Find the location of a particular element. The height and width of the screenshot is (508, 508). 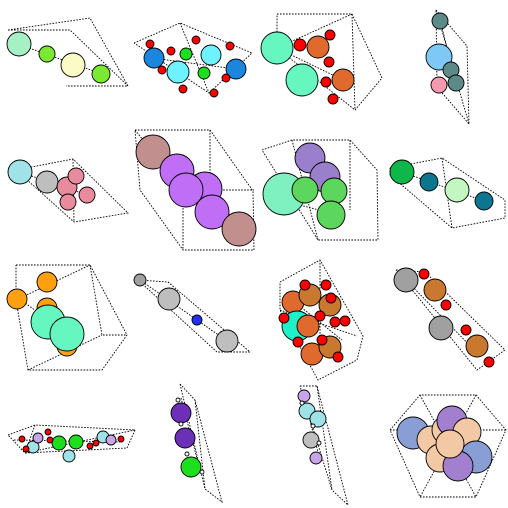

atom-violet is located at coordinates (212, 212).